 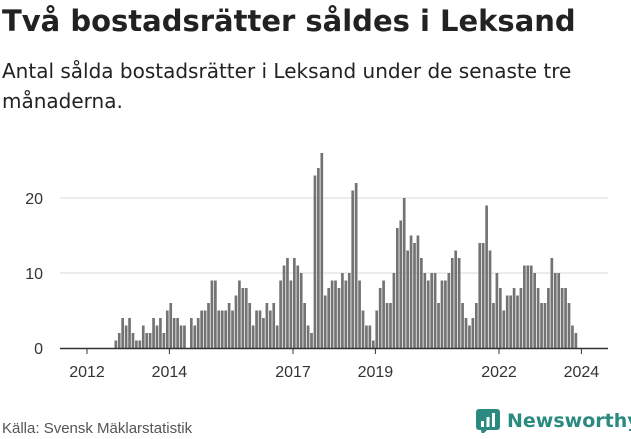 What do you see at coordinates (376, 372) in the screenshot?
I see `x-tick-label-2019: 2019` at bounding box center [376, 372].